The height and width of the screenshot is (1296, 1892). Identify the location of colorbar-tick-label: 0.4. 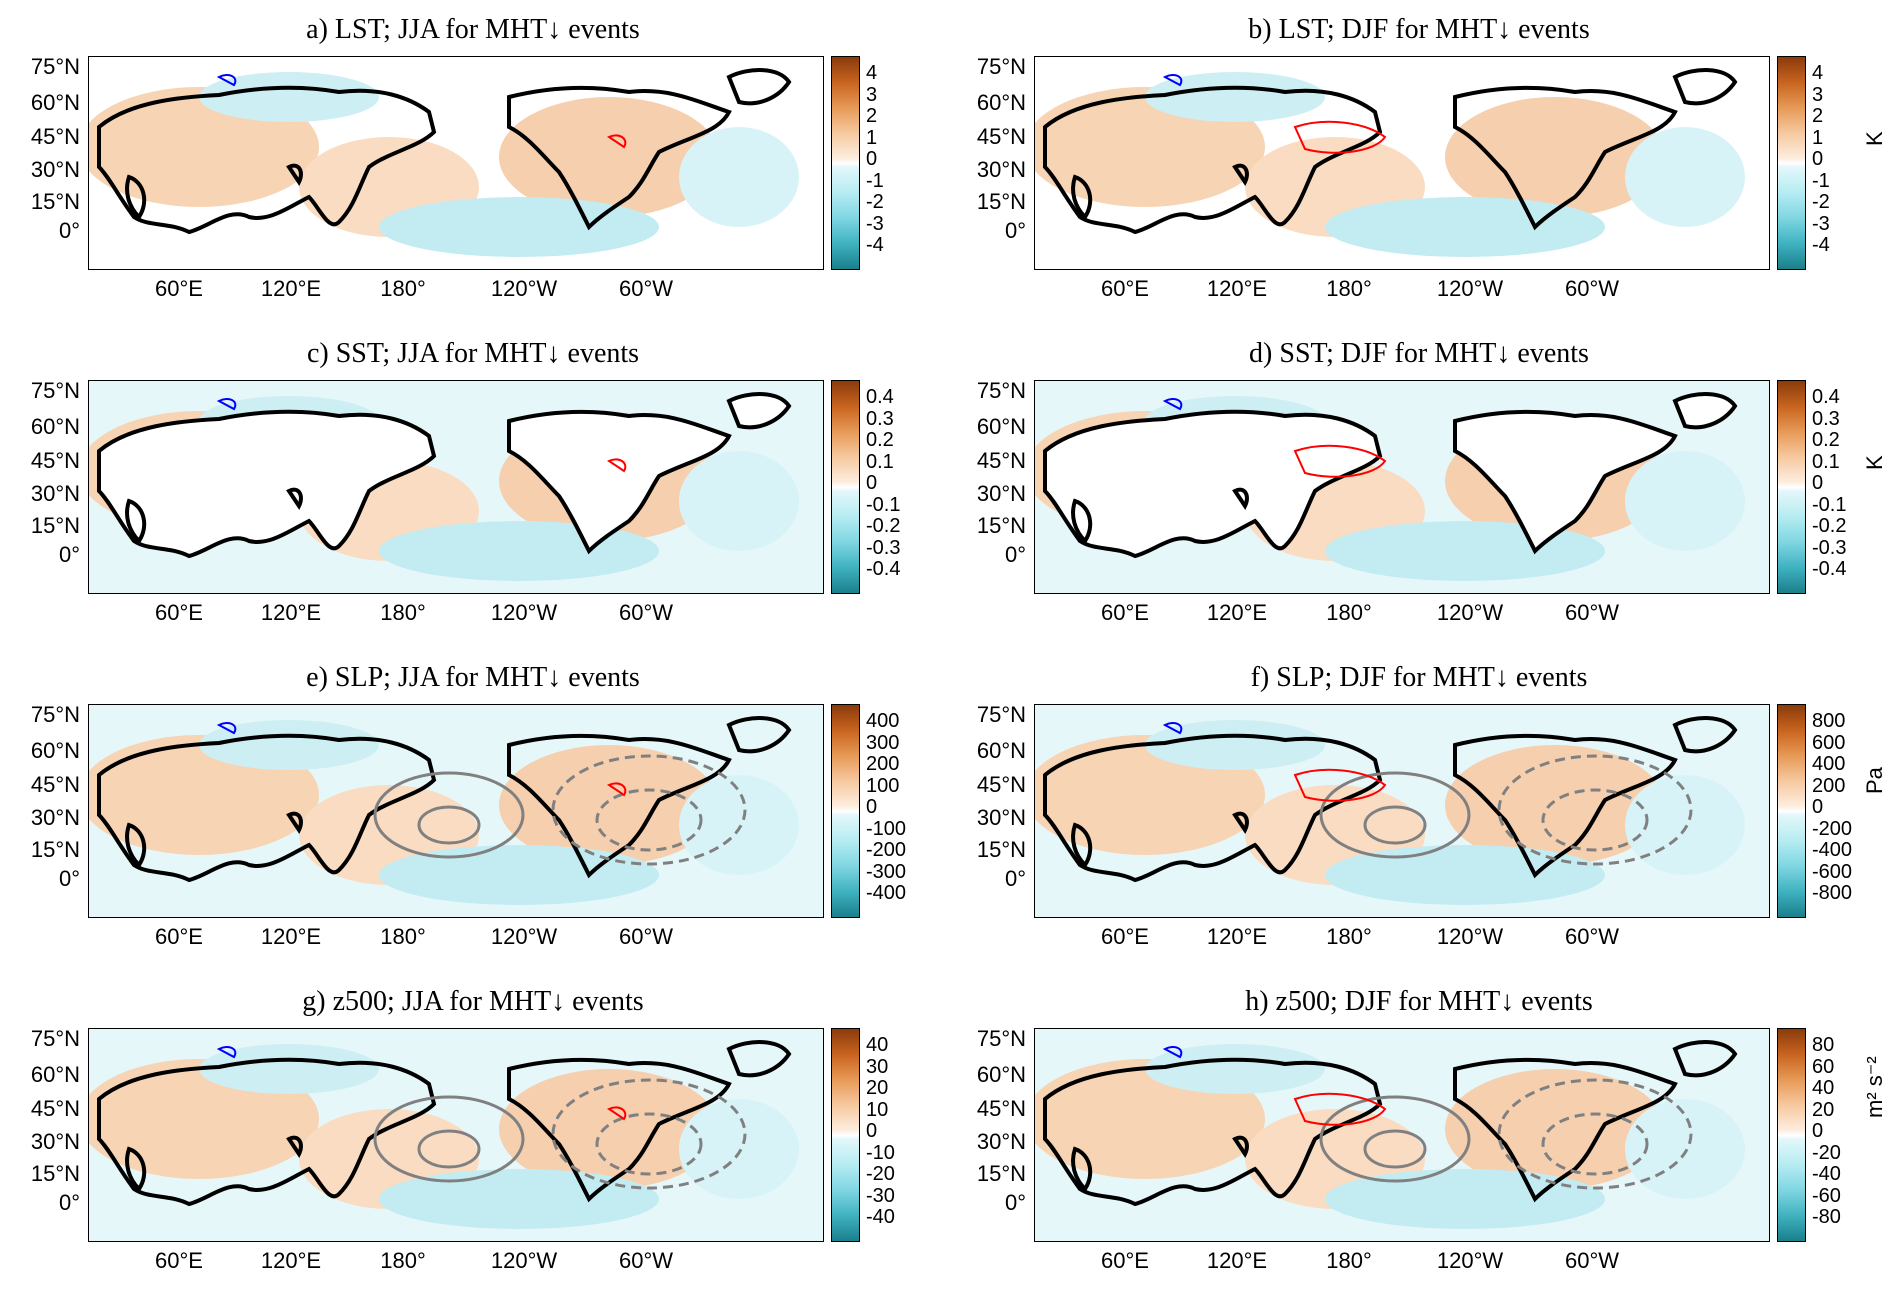
(880, 397).